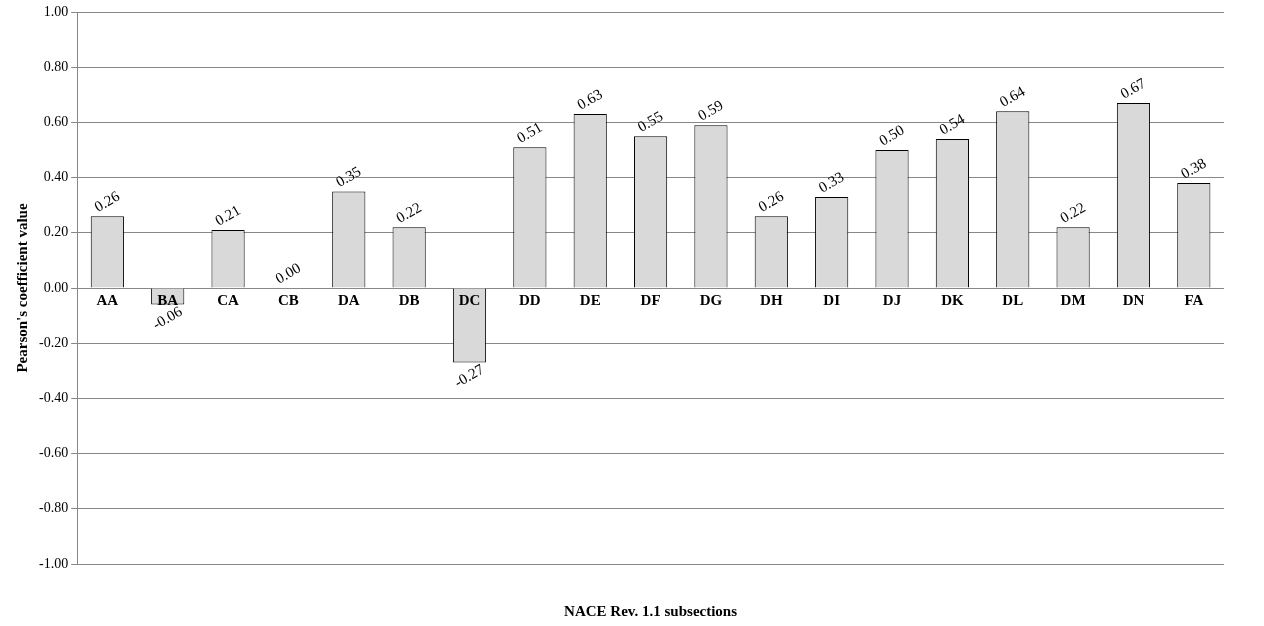 The image size is (1264, 626). I want to click on x-tick-label: DA, so click(348, 300).